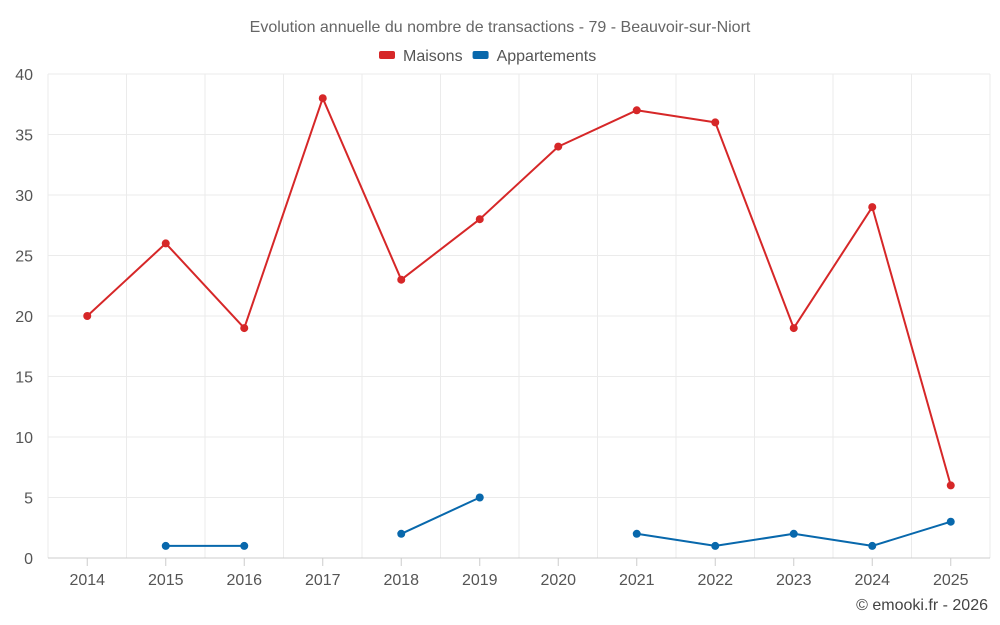 The height and width of the screenshot is (625, 1000). What do you see at coordinates (479, 219) in the screenshot?
I see `data-point-maisons-2019` at bounding box center [479, 219].